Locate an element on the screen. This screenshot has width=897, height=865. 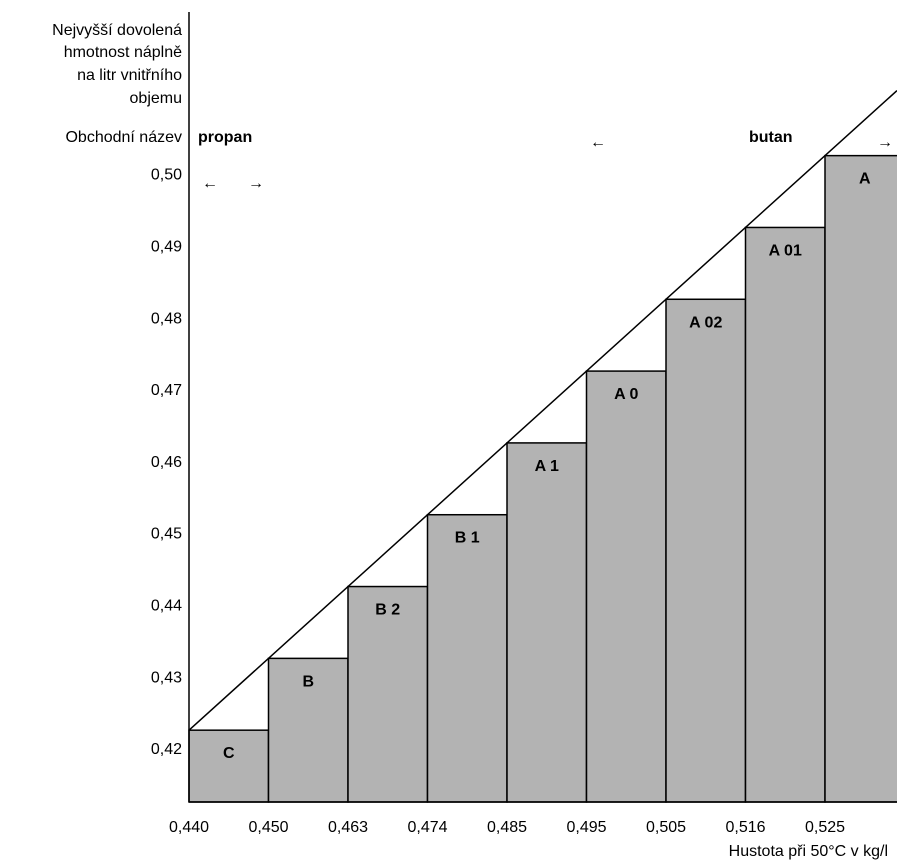
bar-label-b-2: B 2 is located at coordinates (387, 610).